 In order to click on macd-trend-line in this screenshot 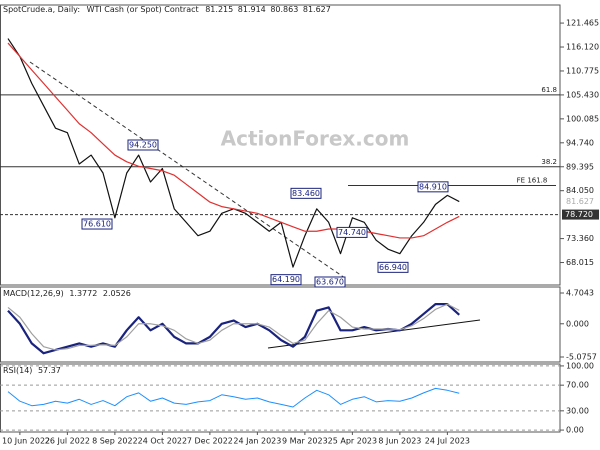, I will do `click(374, 334)`.